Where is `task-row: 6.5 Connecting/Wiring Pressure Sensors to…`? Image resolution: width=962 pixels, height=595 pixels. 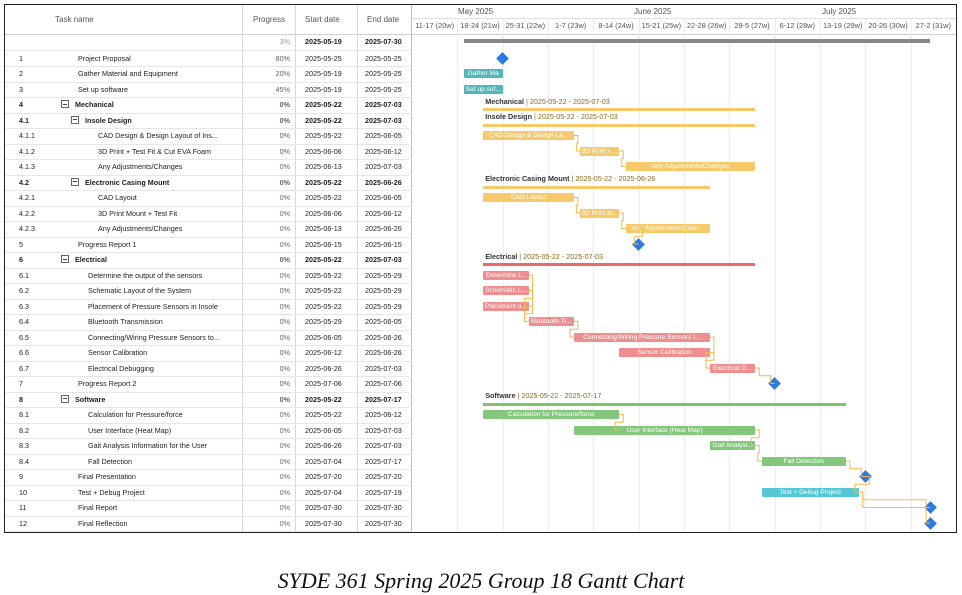 task-row: 6.5 Connecting/Wiring Pressure Sensors to… is located at coordinates (208, 338).